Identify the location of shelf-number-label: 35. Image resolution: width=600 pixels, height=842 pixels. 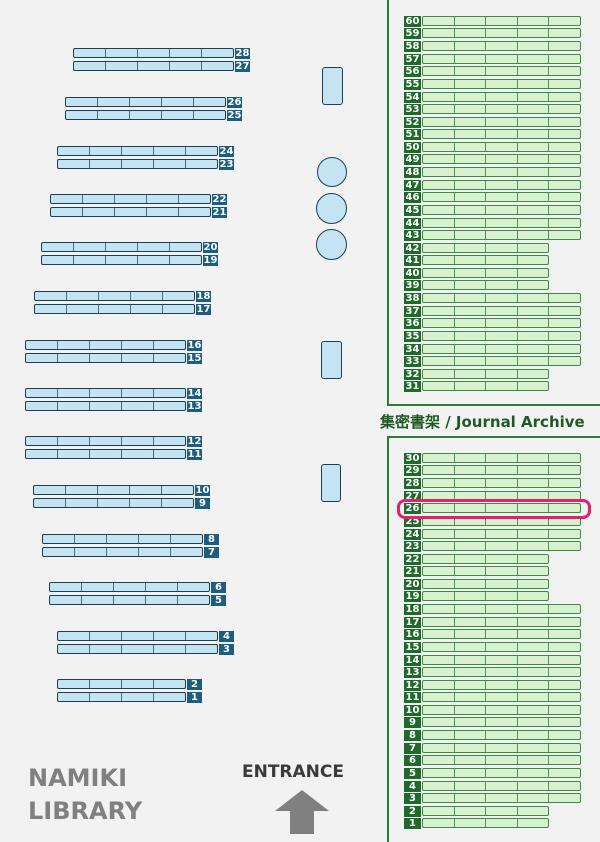
(412, 336).